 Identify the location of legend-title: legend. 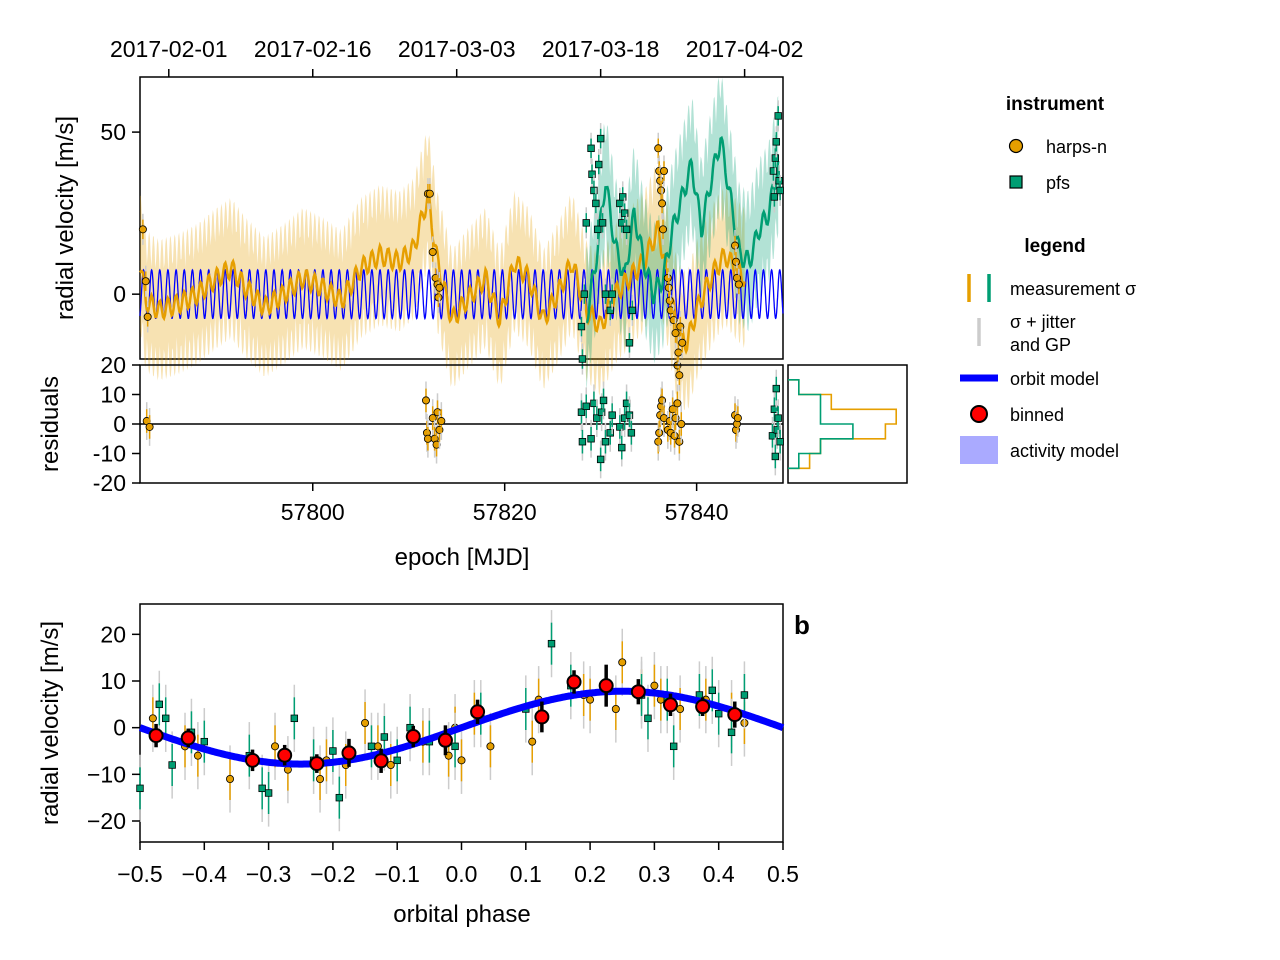
(1054, 246).